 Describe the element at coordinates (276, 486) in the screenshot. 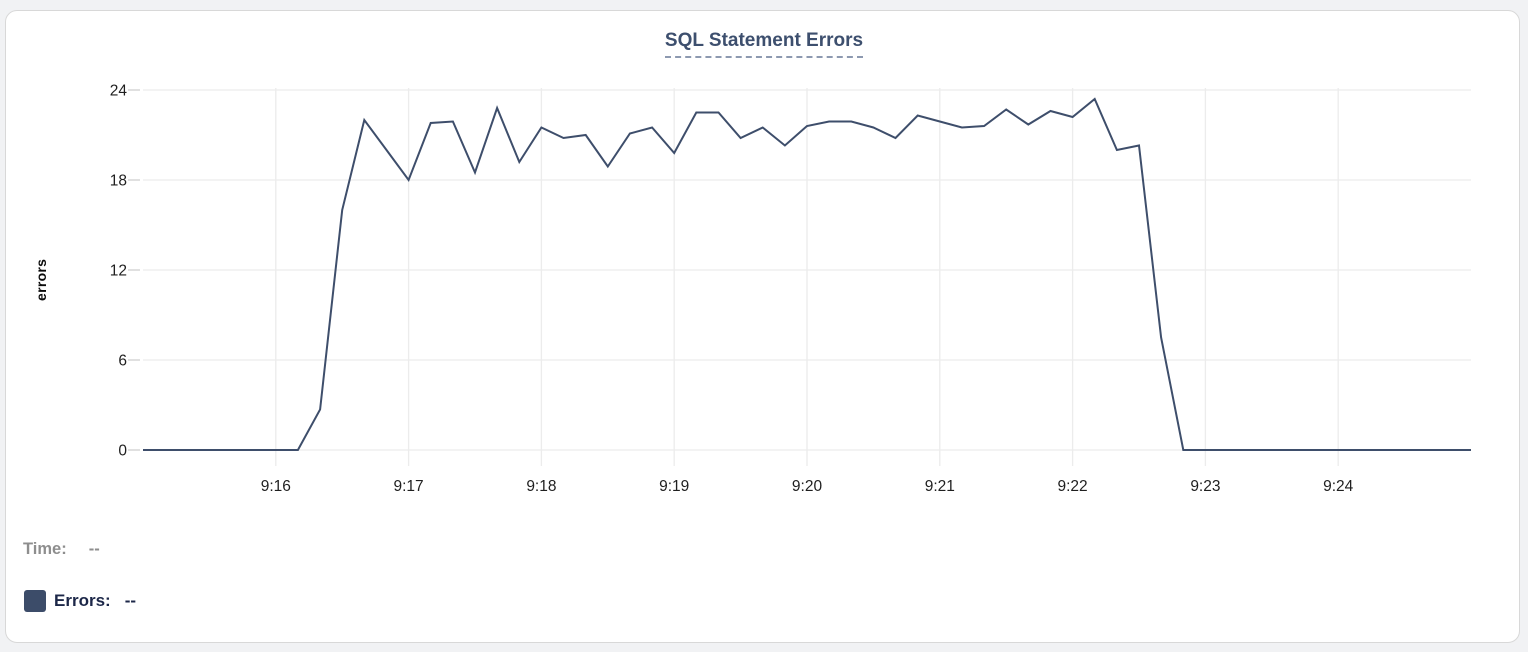

I see `x-tick-label: 9:16` at that location.